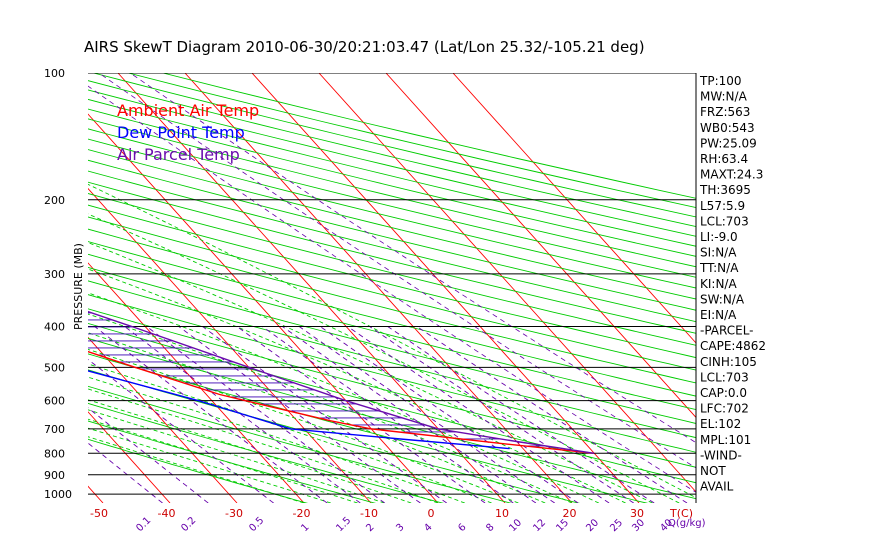  I want to click on stat-item: MW:N/A, so click(724, 97).